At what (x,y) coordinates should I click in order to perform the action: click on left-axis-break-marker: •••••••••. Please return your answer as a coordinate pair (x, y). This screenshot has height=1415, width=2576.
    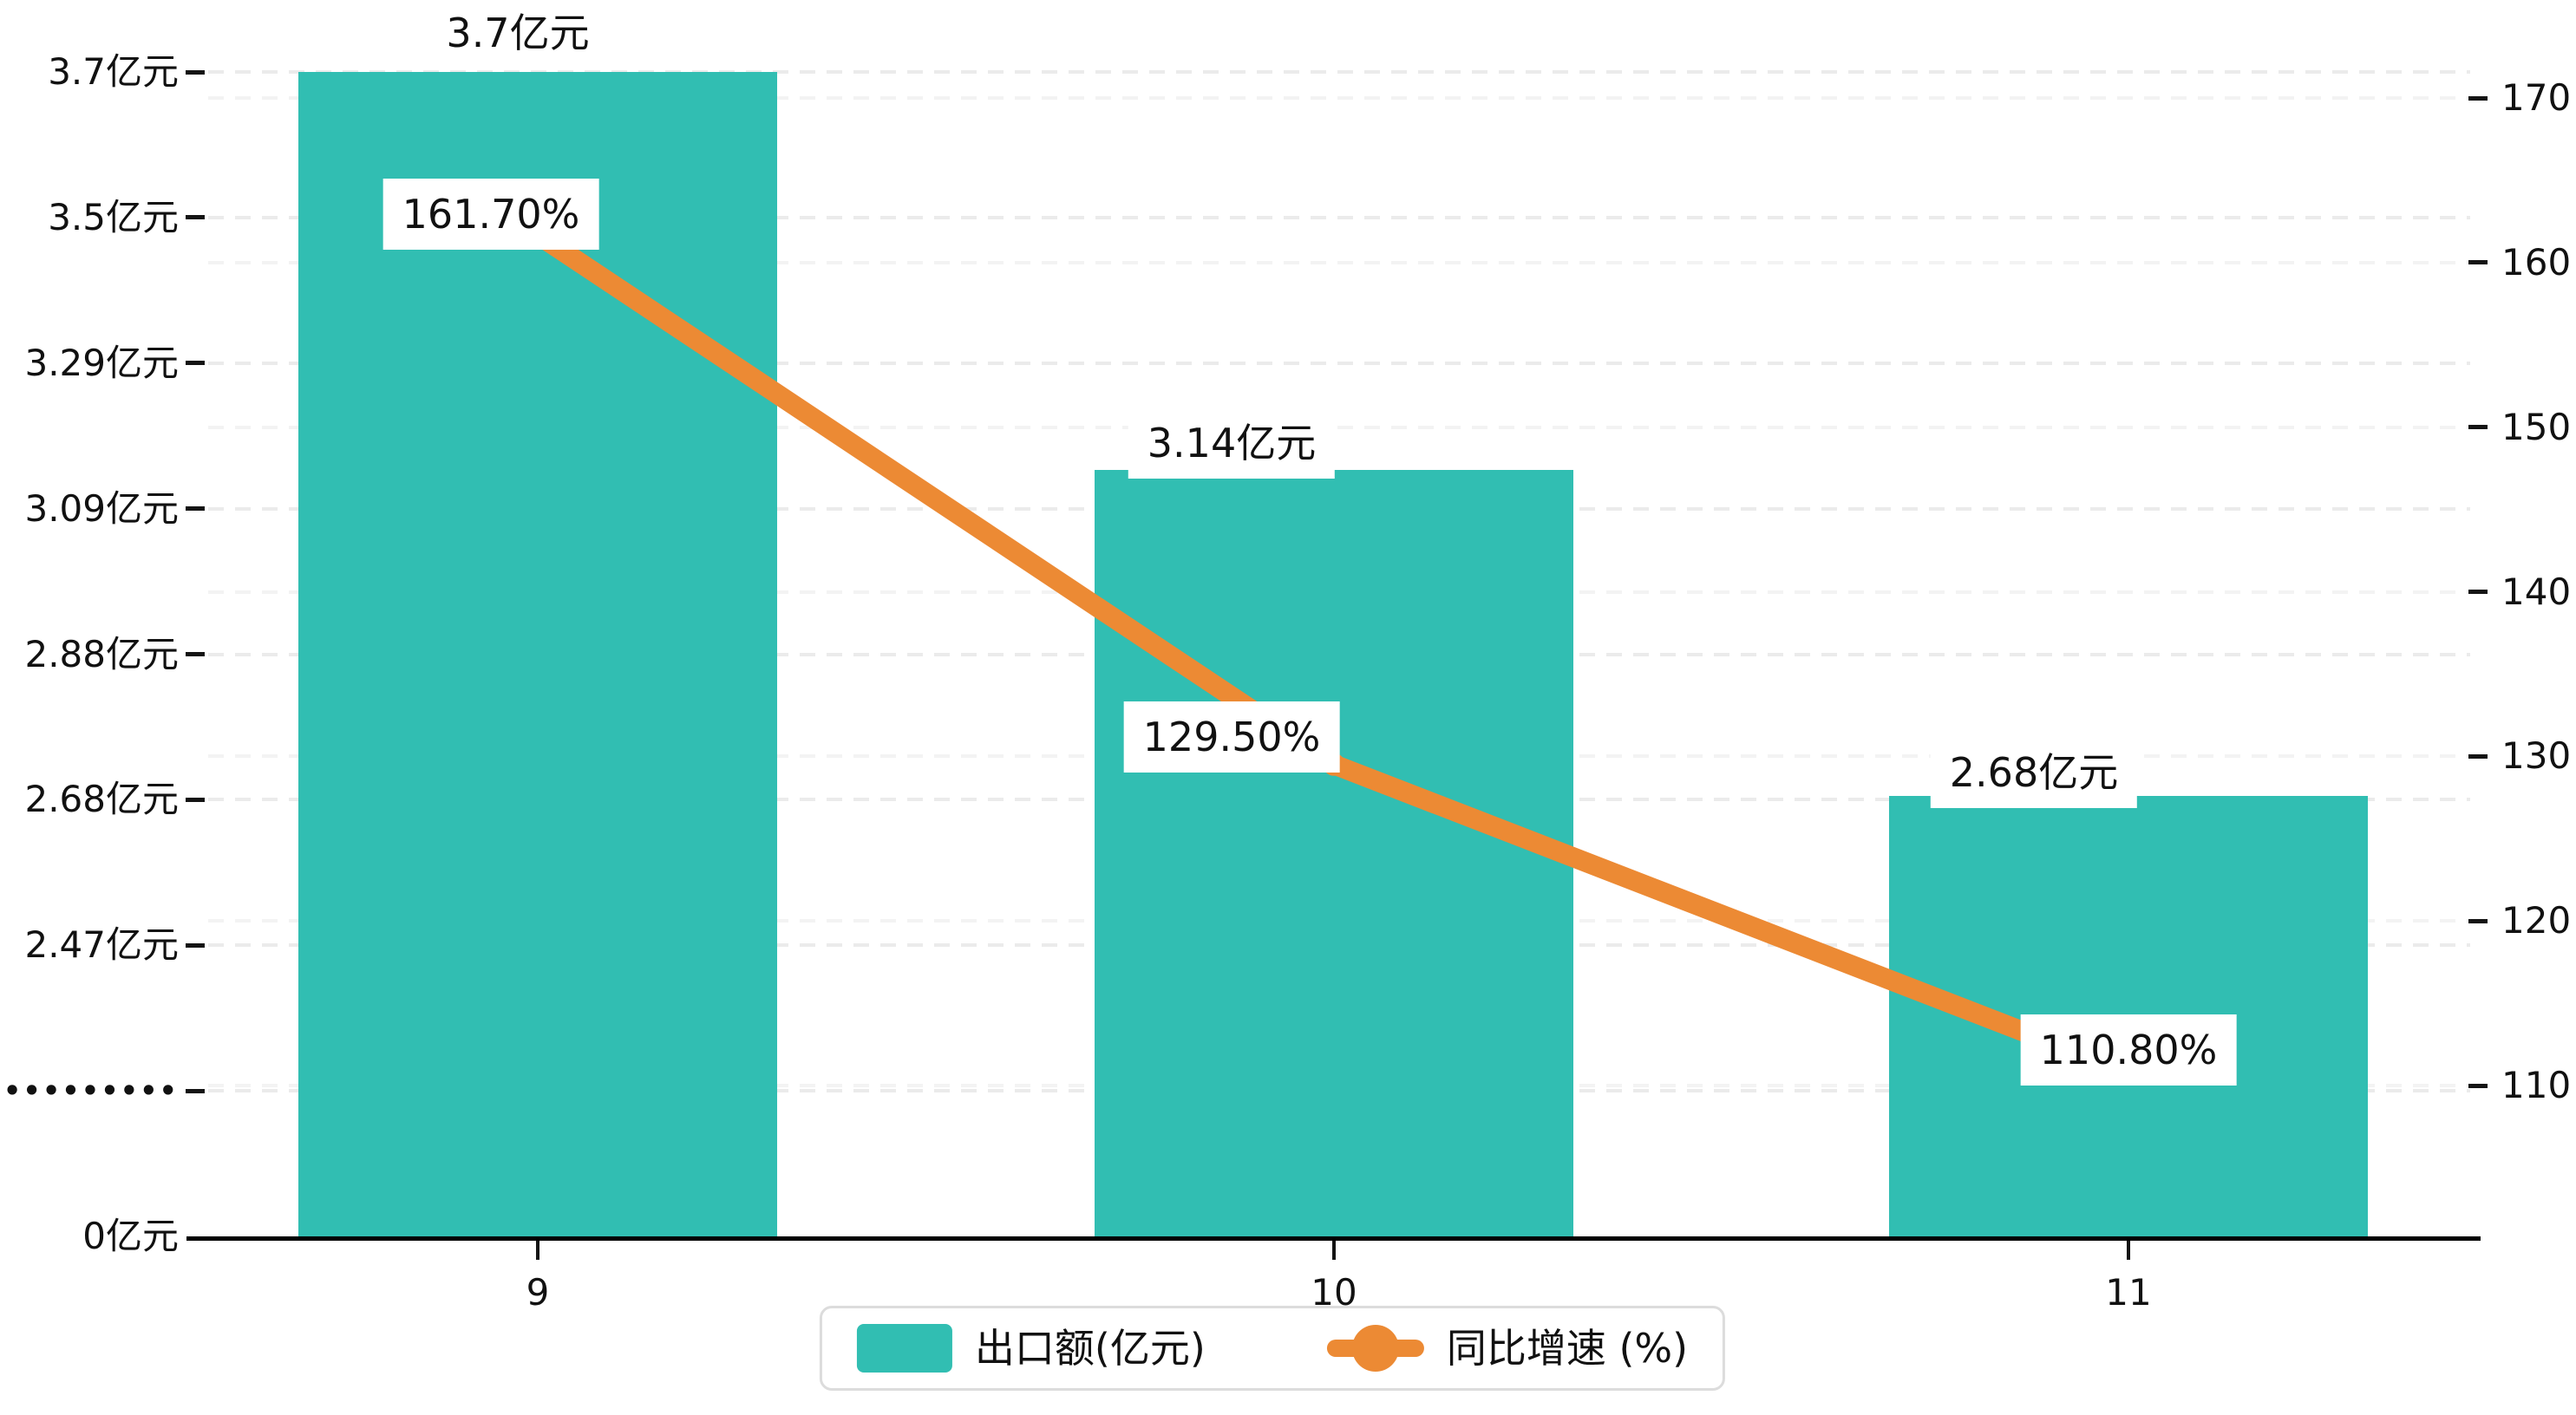
    Looking at the image, I should click on (91, 1091).